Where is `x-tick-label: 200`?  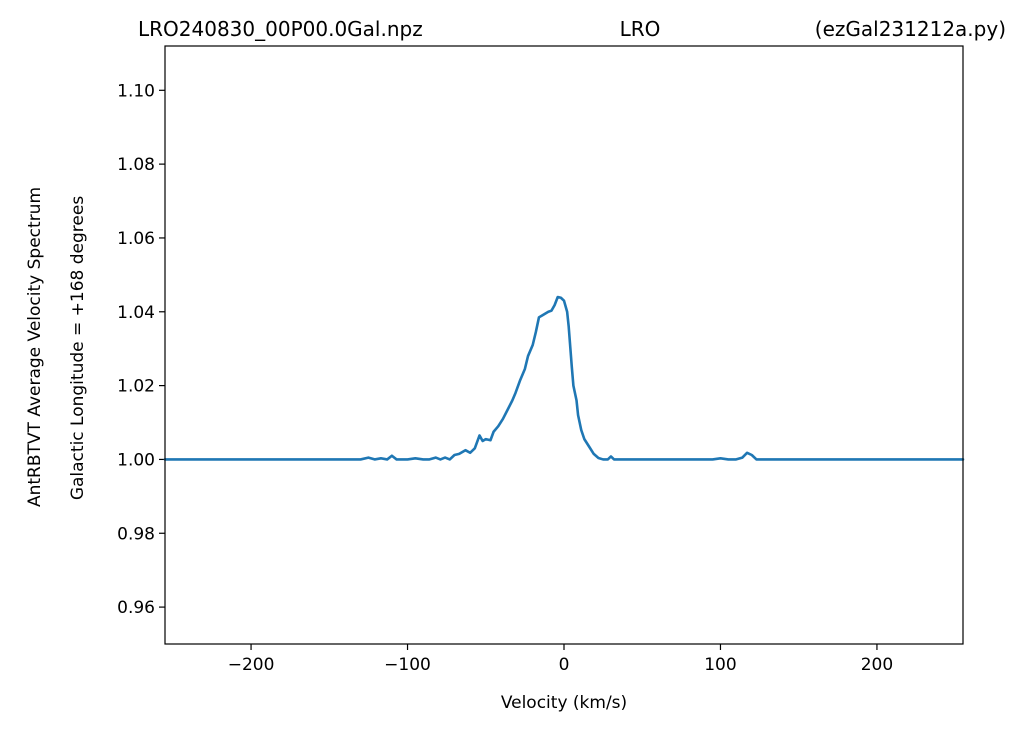
x-tick-label: 200 is located at coordinates (877, 665).